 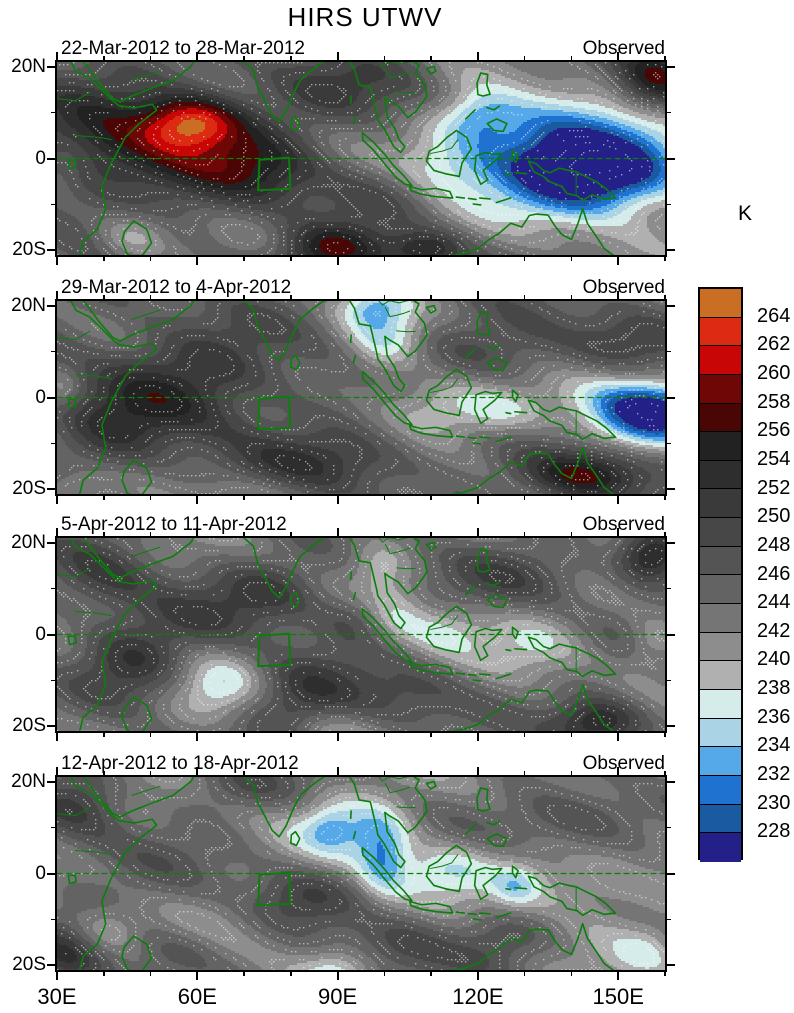 I want to click on colorbar-tick-label: 242, so click(x=774, y=630).